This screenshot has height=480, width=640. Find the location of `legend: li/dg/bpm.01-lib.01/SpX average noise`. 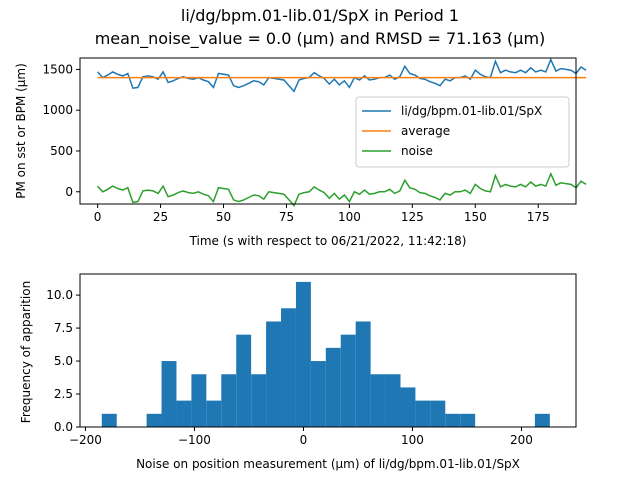

legend: li/dg/bpm.01-lib.01/SpX average noise is located at coordinates (462, 132).